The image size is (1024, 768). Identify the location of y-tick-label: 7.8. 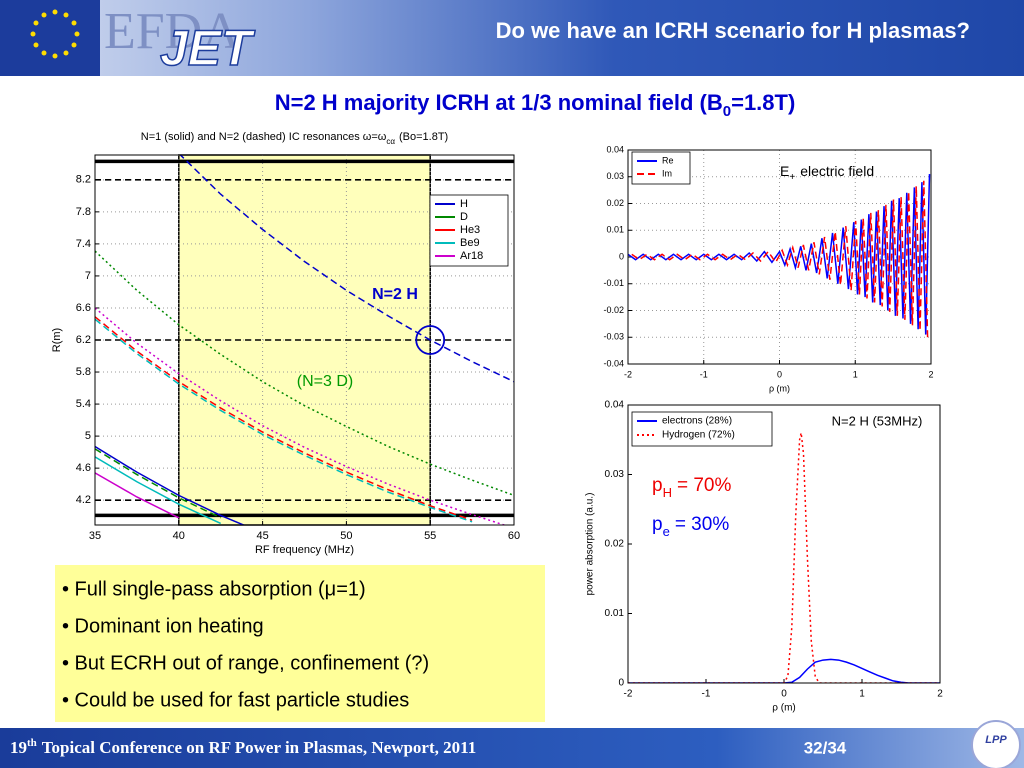
(83, 212).